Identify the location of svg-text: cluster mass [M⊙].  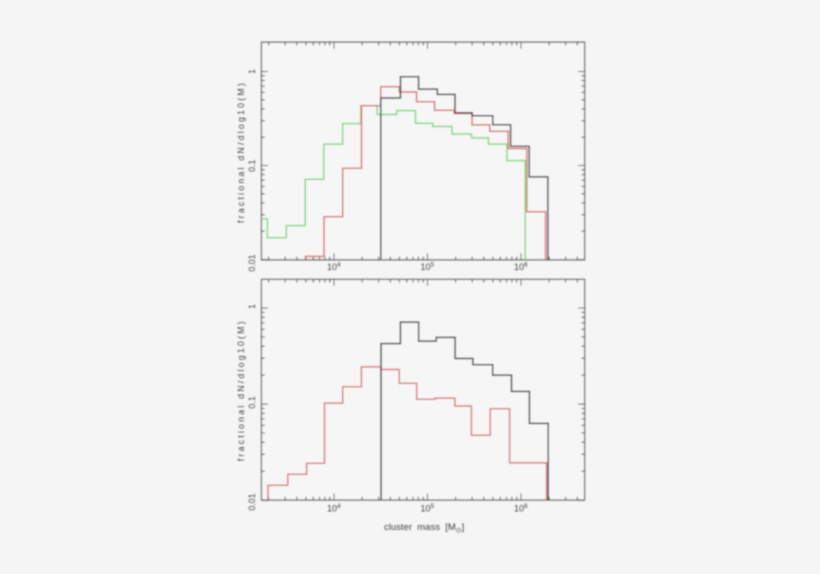
(424, 528).